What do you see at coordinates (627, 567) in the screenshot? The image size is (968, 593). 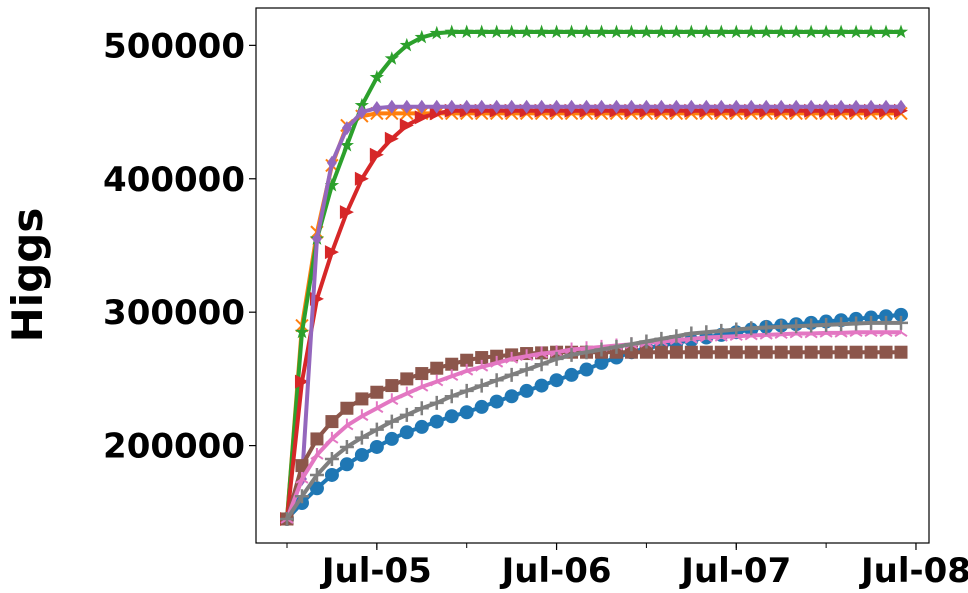 I see `x-axis: Jul-05 Jul-06 Jul-07 Jul-08` at bounding box center [627, 567].